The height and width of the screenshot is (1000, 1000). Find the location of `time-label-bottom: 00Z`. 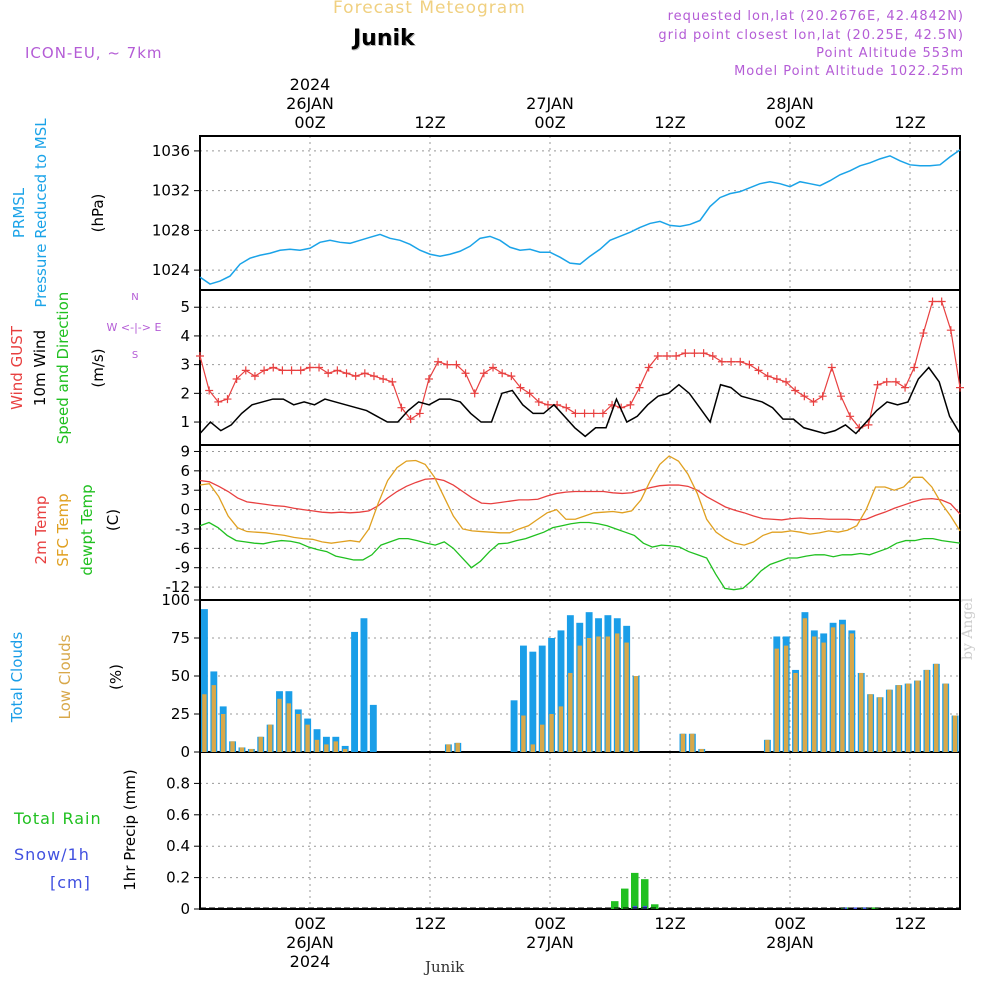

time-label-bottom: 00Z is located at coordinates (789, 923).